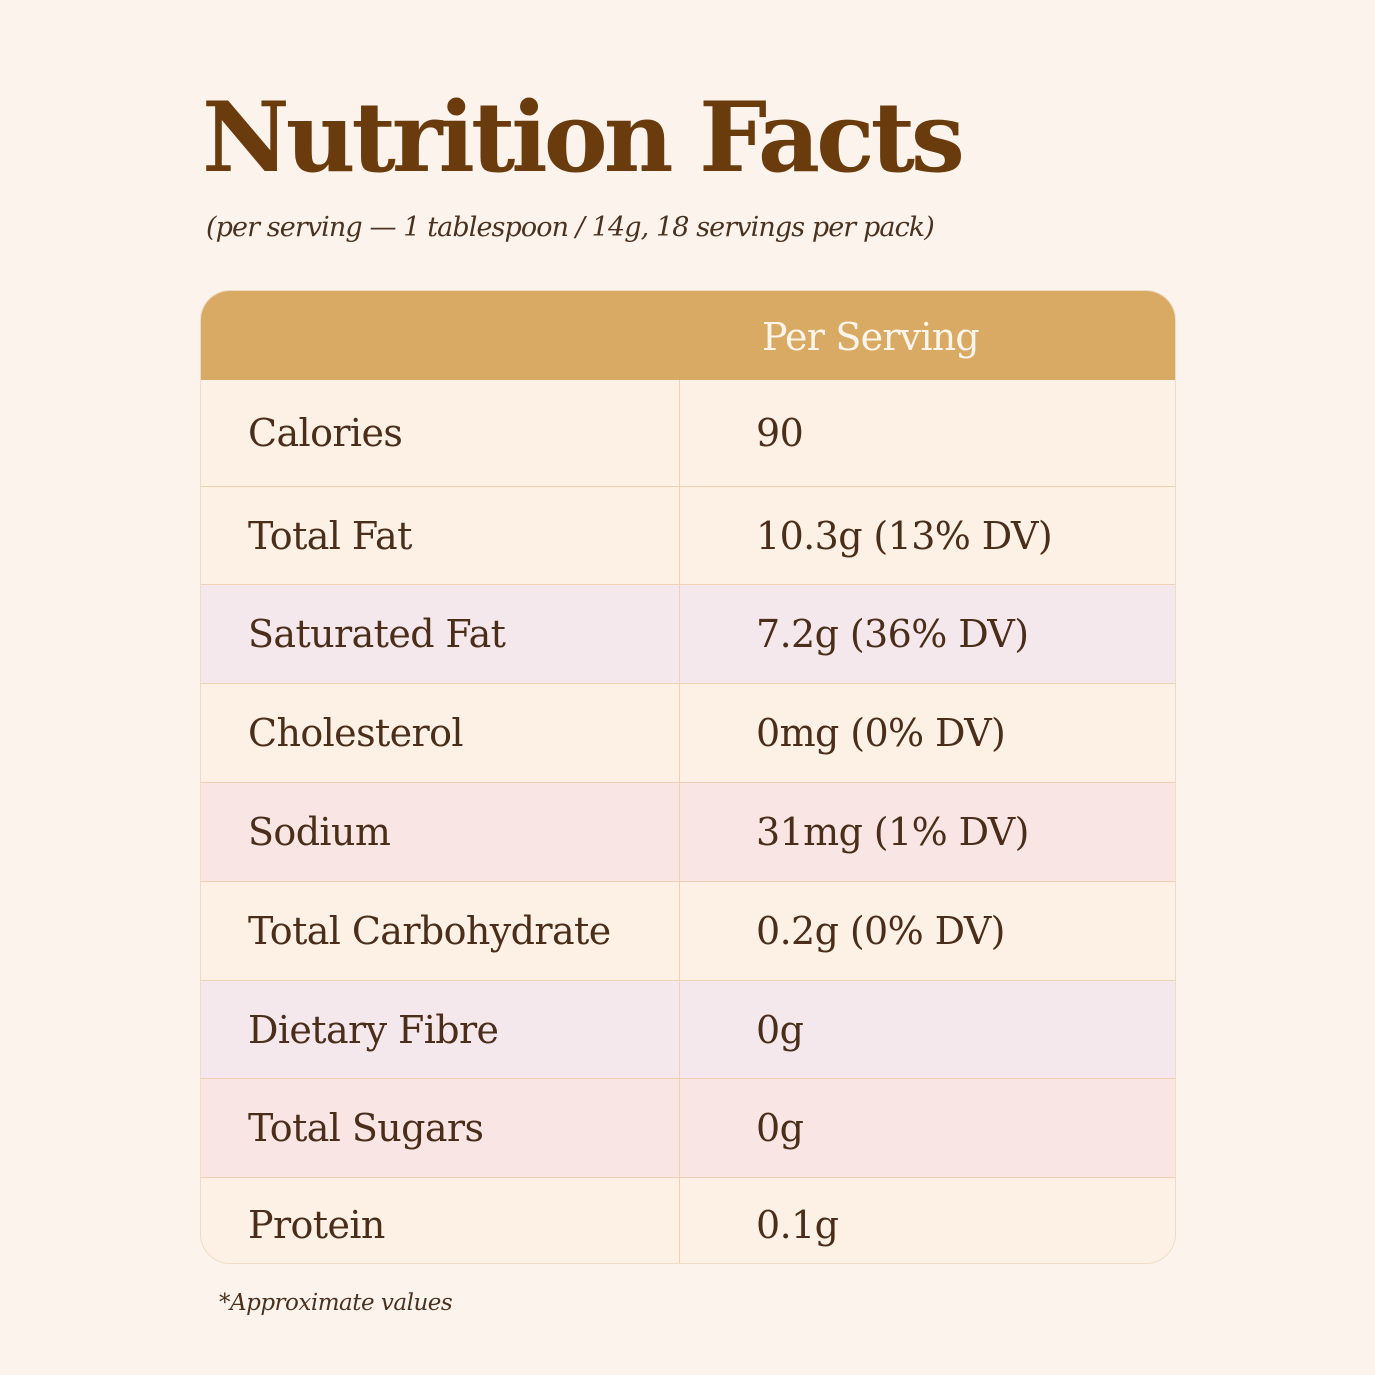 This screenshot has width=1375, height=1375. Describe the element at coordinates (366, 1128) in the screenshot. I see `nutrient-name: Total Sugars` at that location.